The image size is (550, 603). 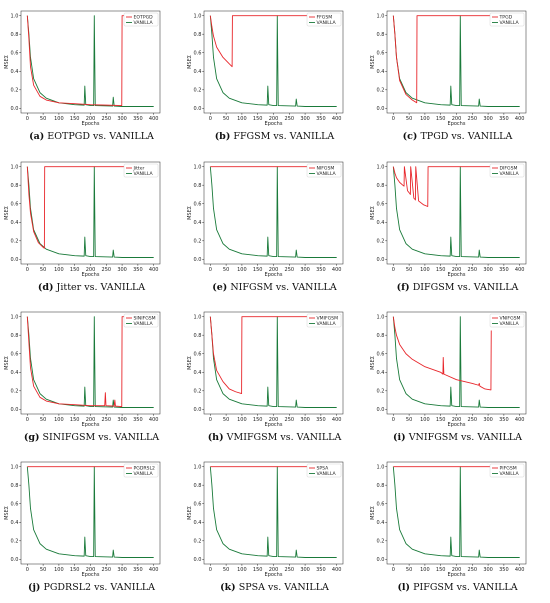 I want to click on legend-label: VMIFGSM, so click(x=328, y=319).